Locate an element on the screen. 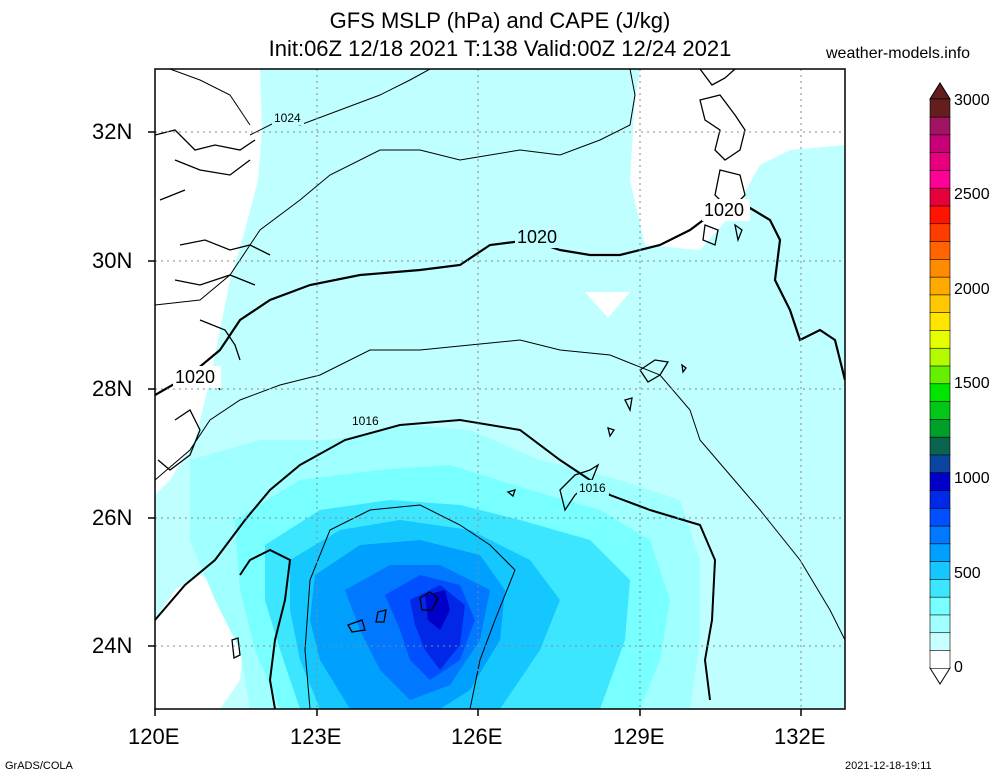  colorbar-top-arrow is located at coordinates (940, 91).